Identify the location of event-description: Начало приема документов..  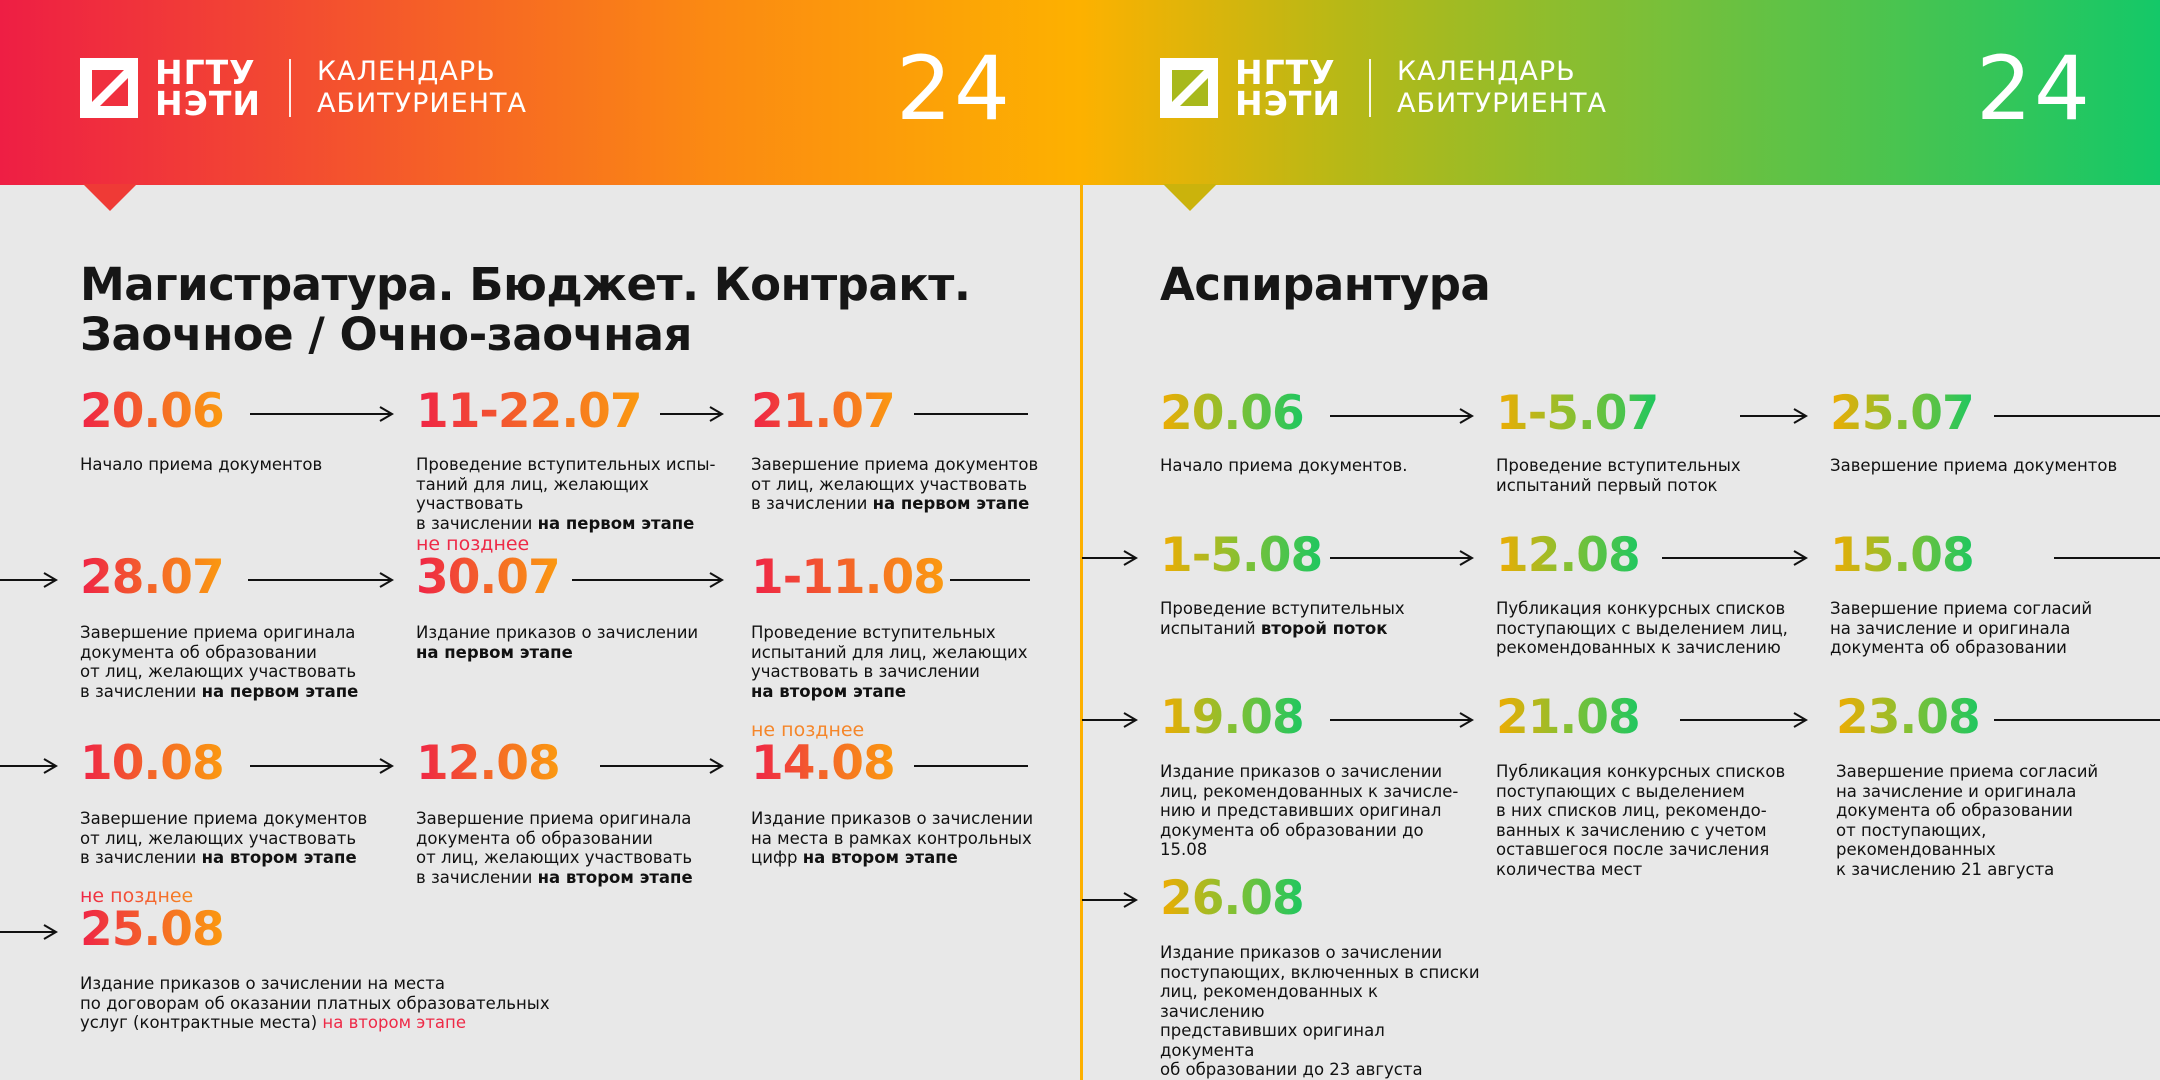
(1310, 466).